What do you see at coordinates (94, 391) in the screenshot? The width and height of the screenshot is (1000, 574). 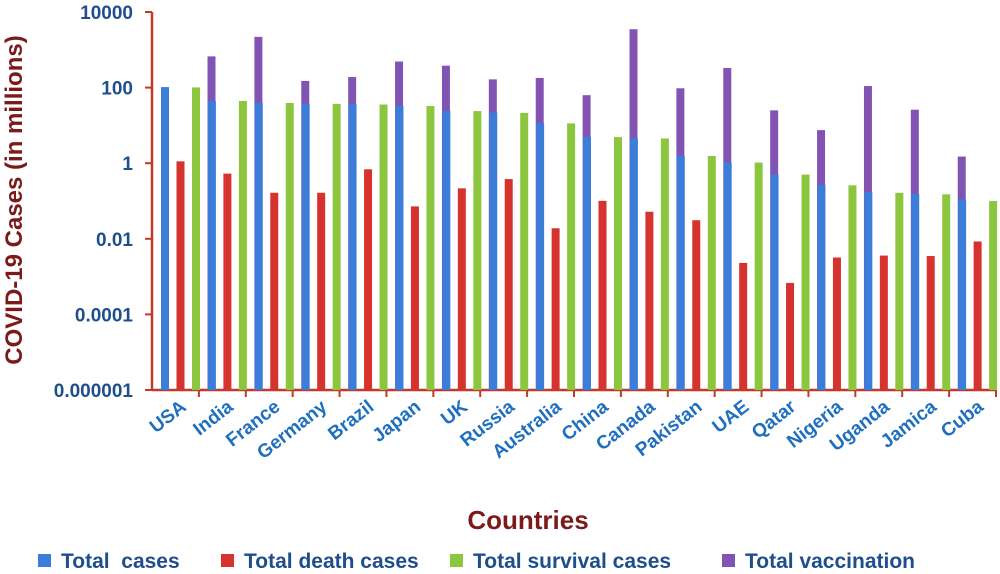 I see `y-tick-label: 0.000001` at bounding box center [94, 391].